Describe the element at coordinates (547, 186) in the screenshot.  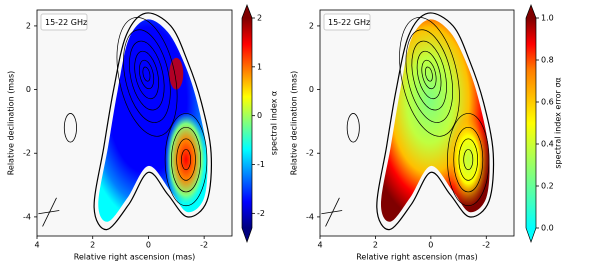
I see `colorbar-tick-label: 0.2` at that location.